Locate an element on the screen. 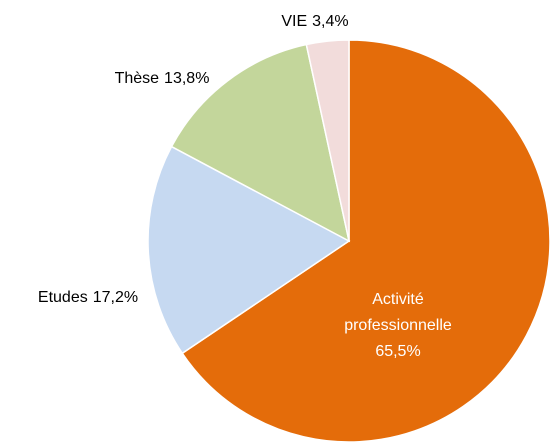 The width and height of the screenshot is (550, 443). slice-value: 3,4% is located at coordinates (330, 21).